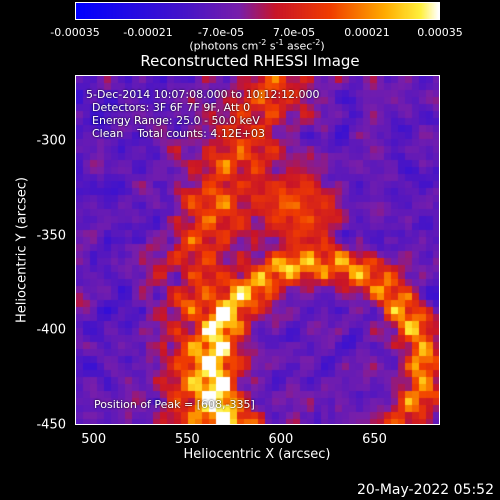  Describe the element at coordinates (257, 454) in the screenshot. I see `x-axis-label: Heliocentric X (arcsec)` at that location.